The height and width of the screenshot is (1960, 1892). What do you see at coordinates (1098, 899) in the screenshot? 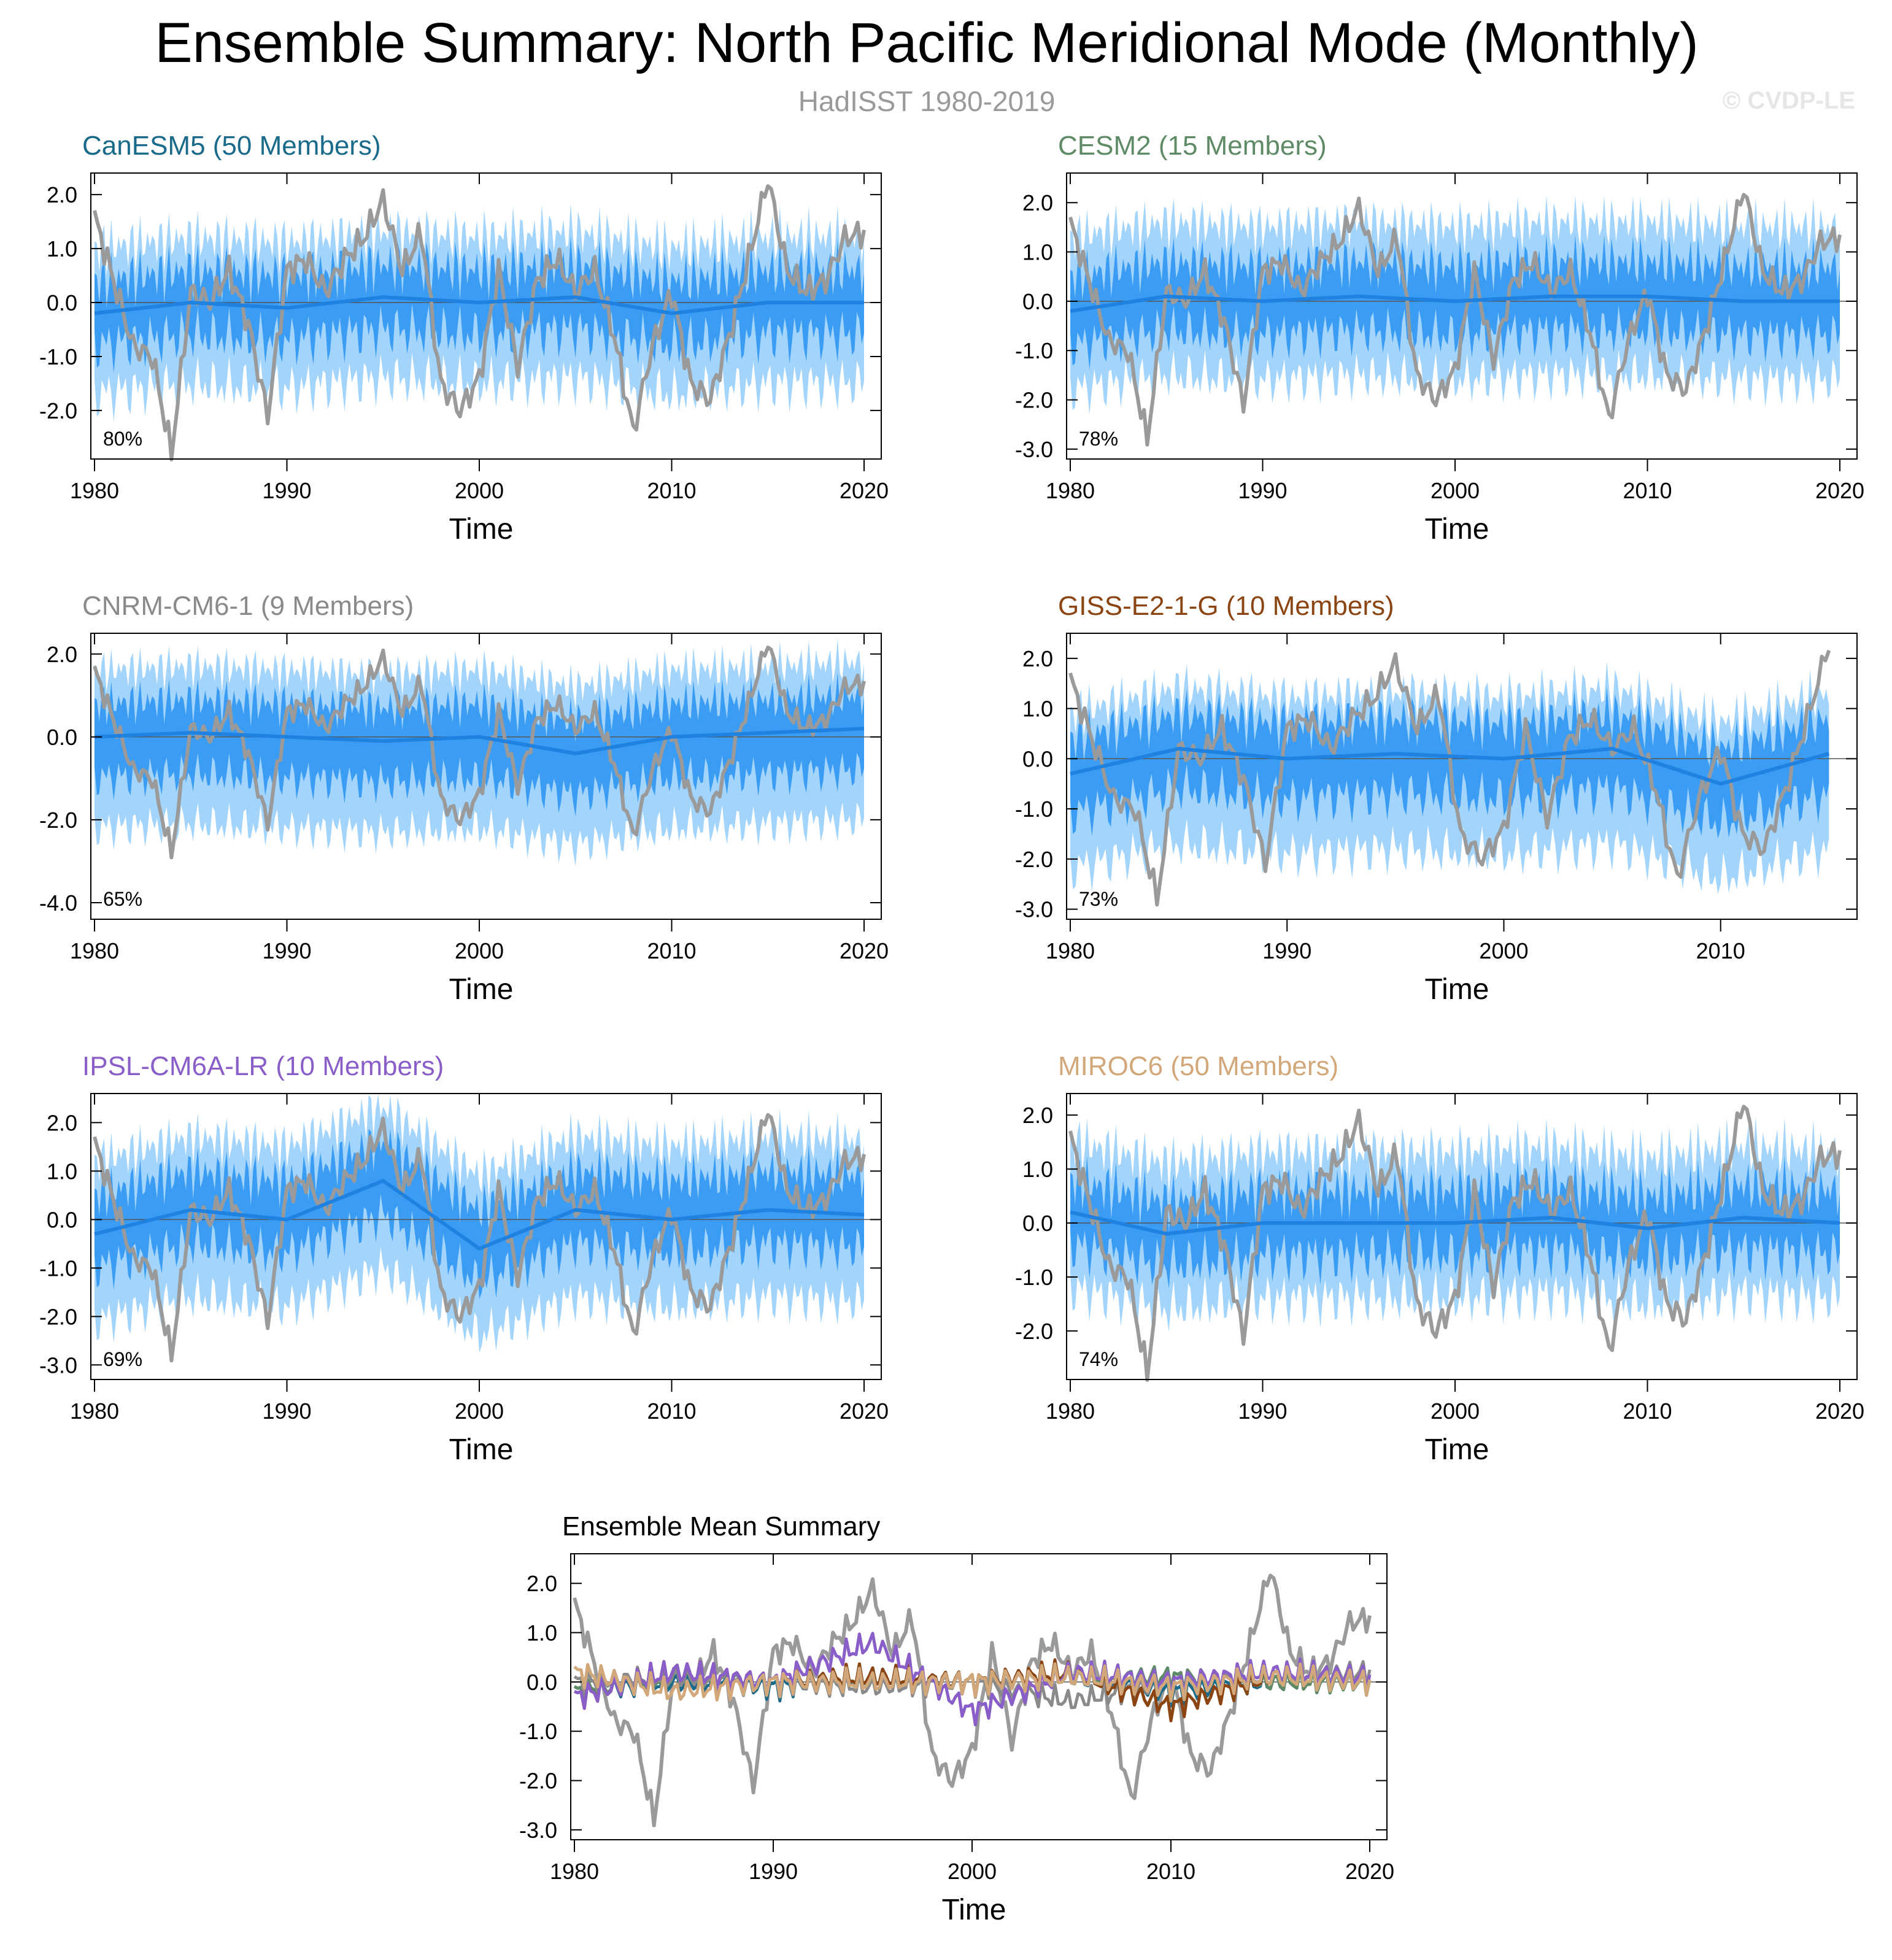
I see `percent-label: 73%` at bounding box center [1098, 899].